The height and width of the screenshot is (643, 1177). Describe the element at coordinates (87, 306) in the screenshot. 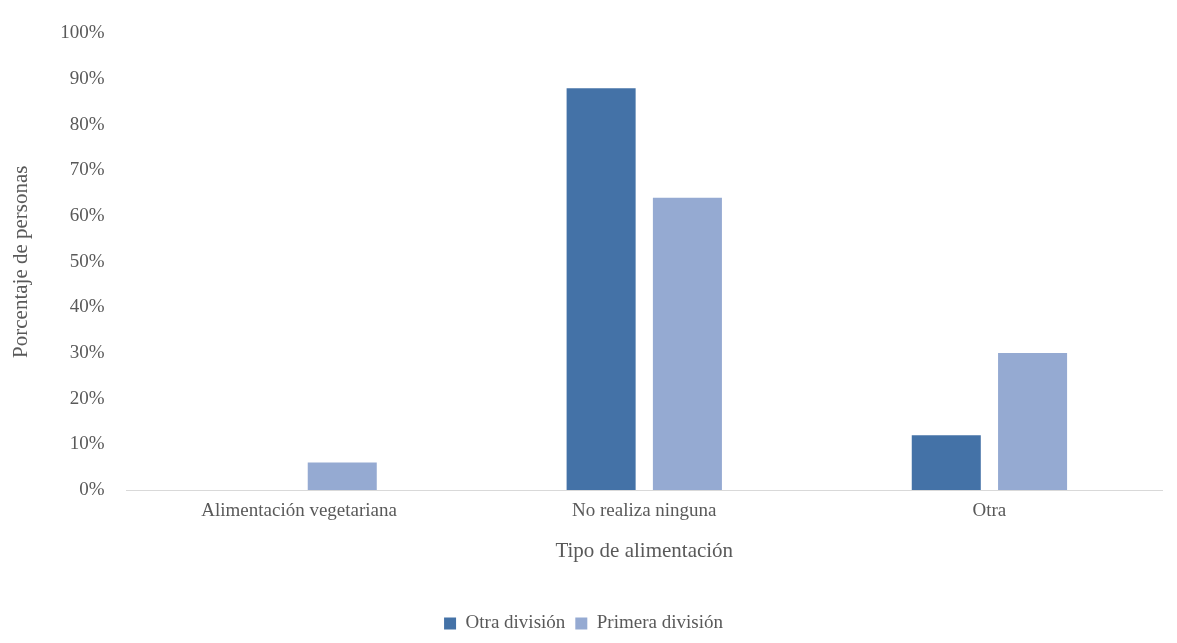

I see `y-tick-label: 40%` at that location.